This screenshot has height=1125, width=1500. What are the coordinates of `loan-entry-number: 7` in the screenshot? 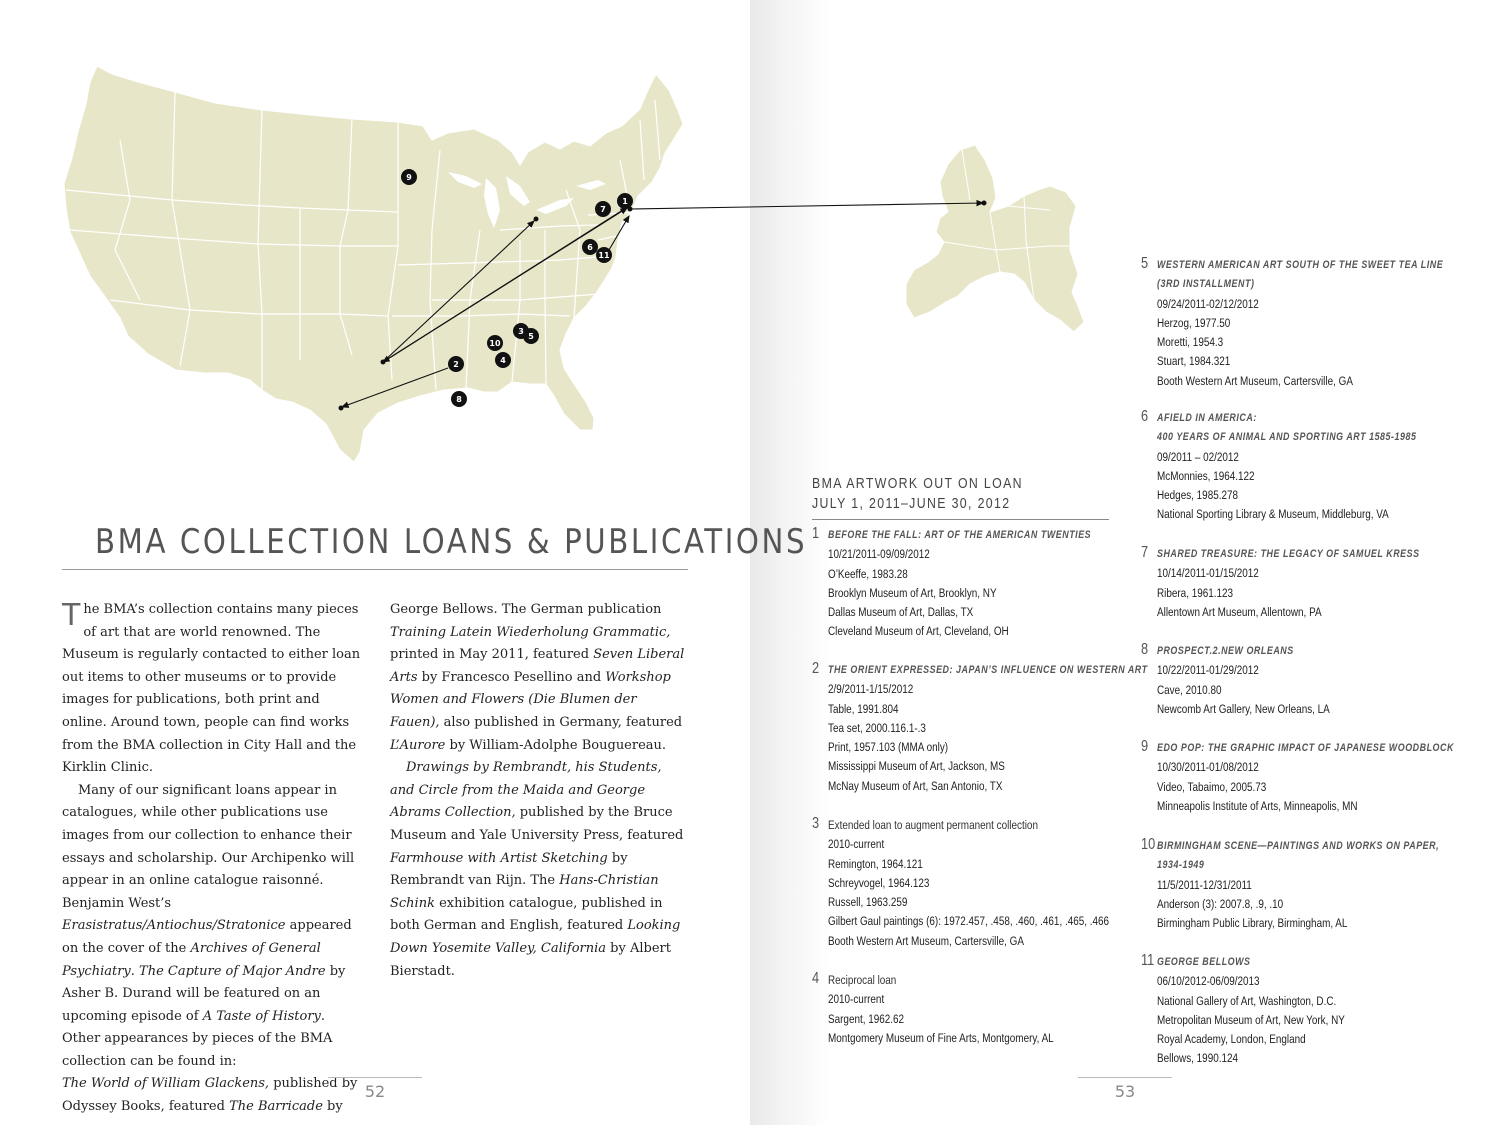 It's located at (1145, 552).